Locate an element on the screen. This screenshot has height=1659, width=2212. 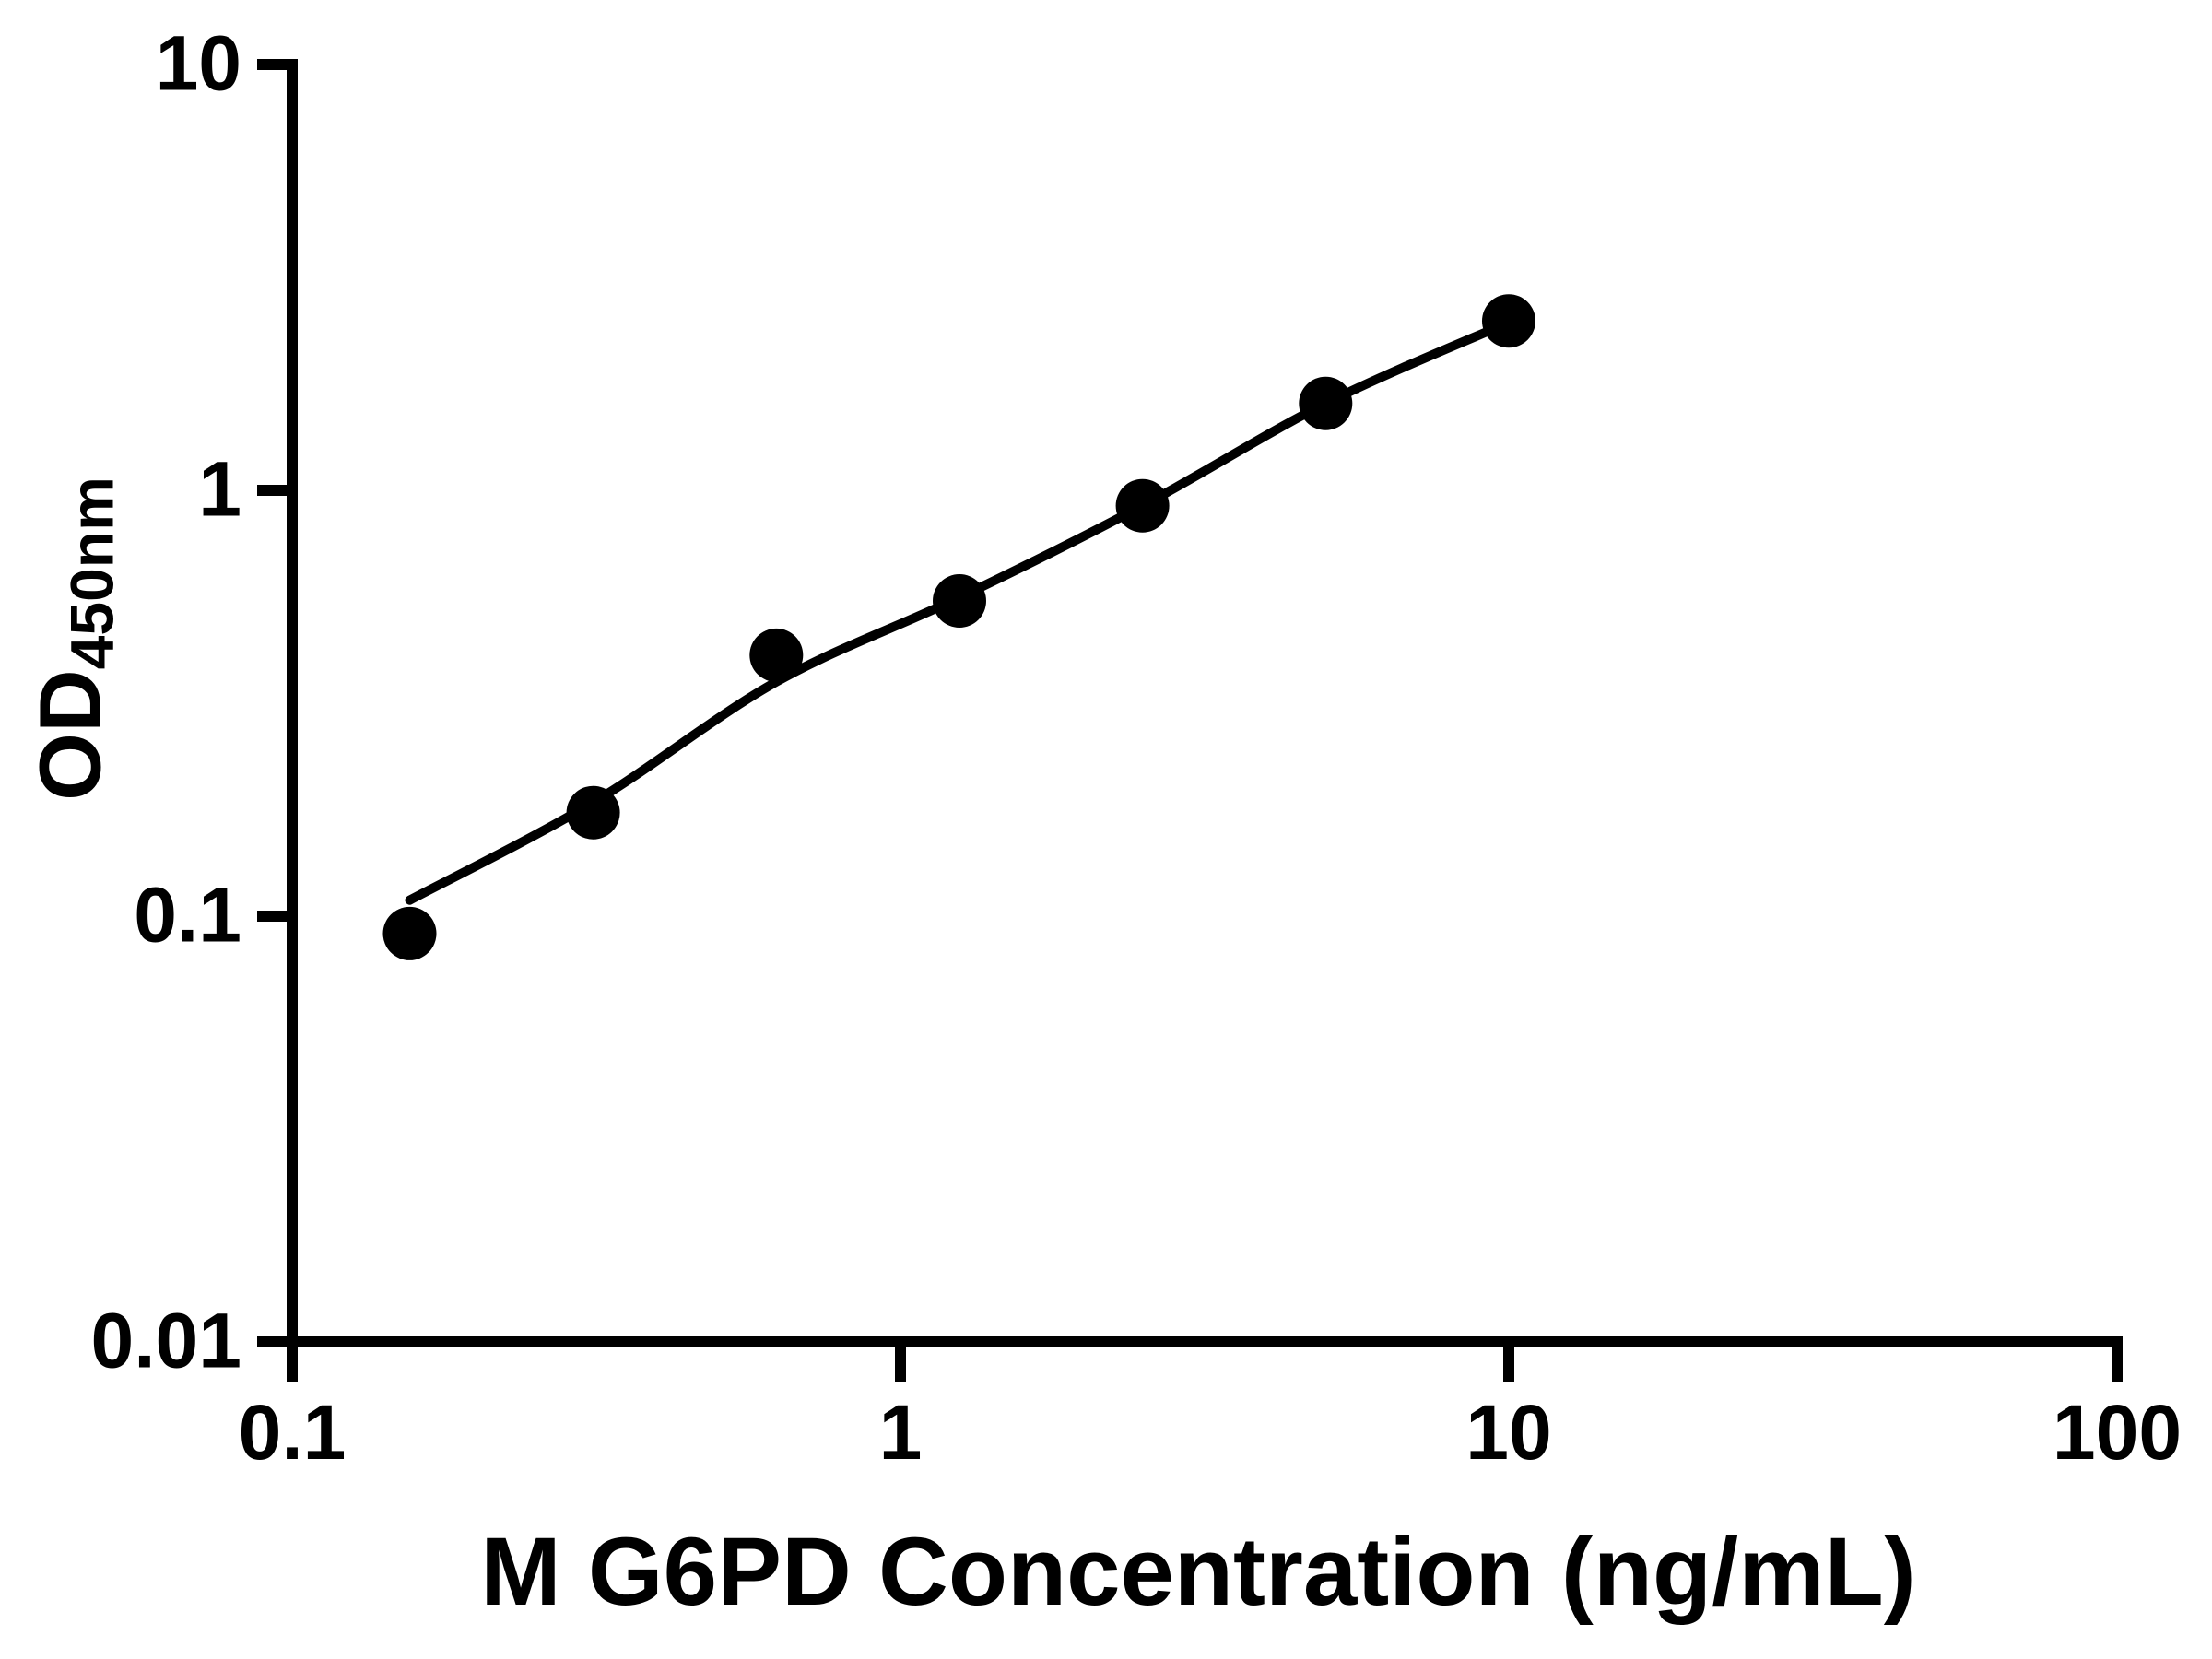
y-axis-title: OD450nm is located at coordinates (74, 639).